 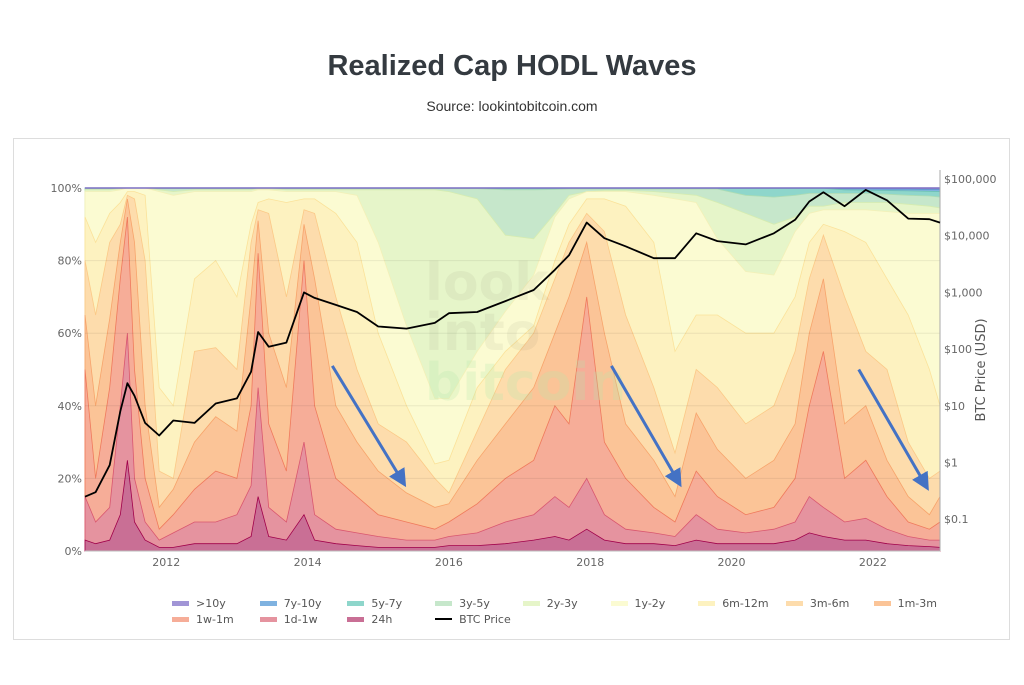 I want to click on y2-tick-label: $0.1, so click(x=956, y=519).